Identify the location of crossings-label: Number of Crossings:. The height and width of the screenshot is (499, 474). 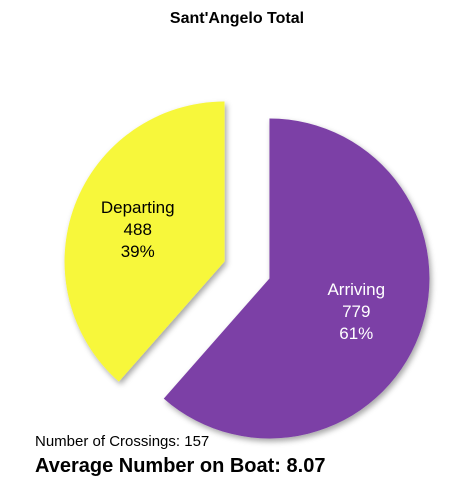
(108, 441).